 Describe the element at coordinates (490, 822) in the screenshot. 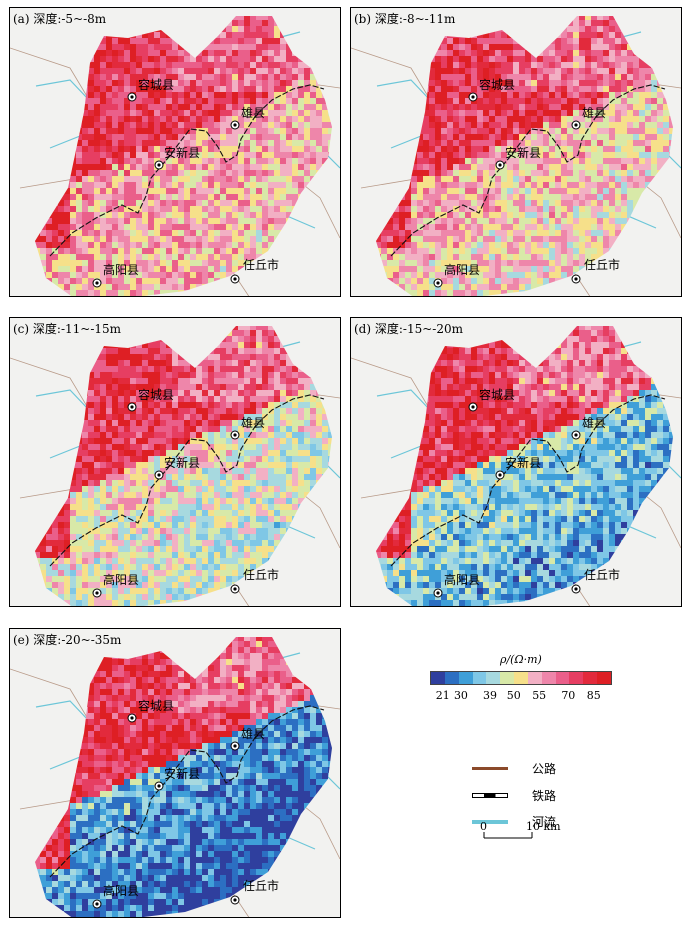

I see `river-symbol` at that location.